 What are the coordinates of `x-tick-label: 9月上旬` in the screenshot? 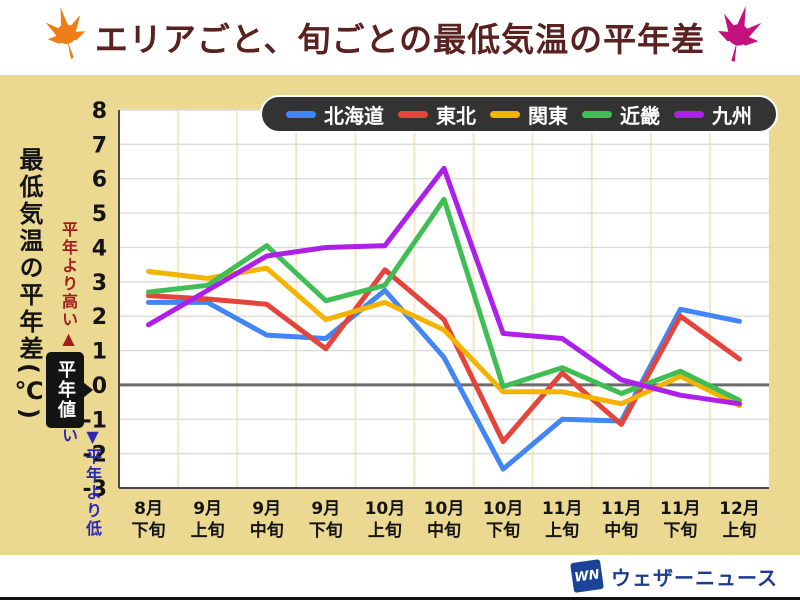 It's located at (208, 520).